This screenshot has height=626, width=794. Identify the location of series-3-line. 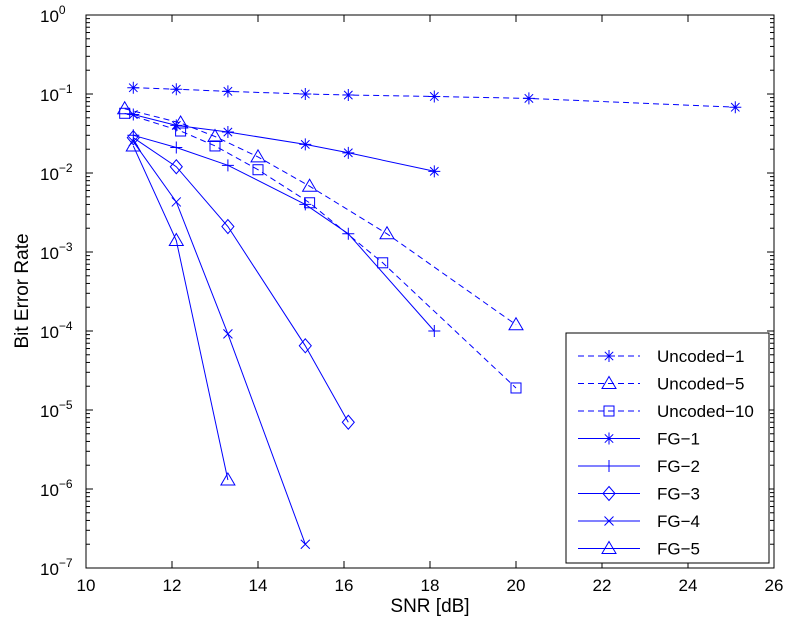
(284, 143).